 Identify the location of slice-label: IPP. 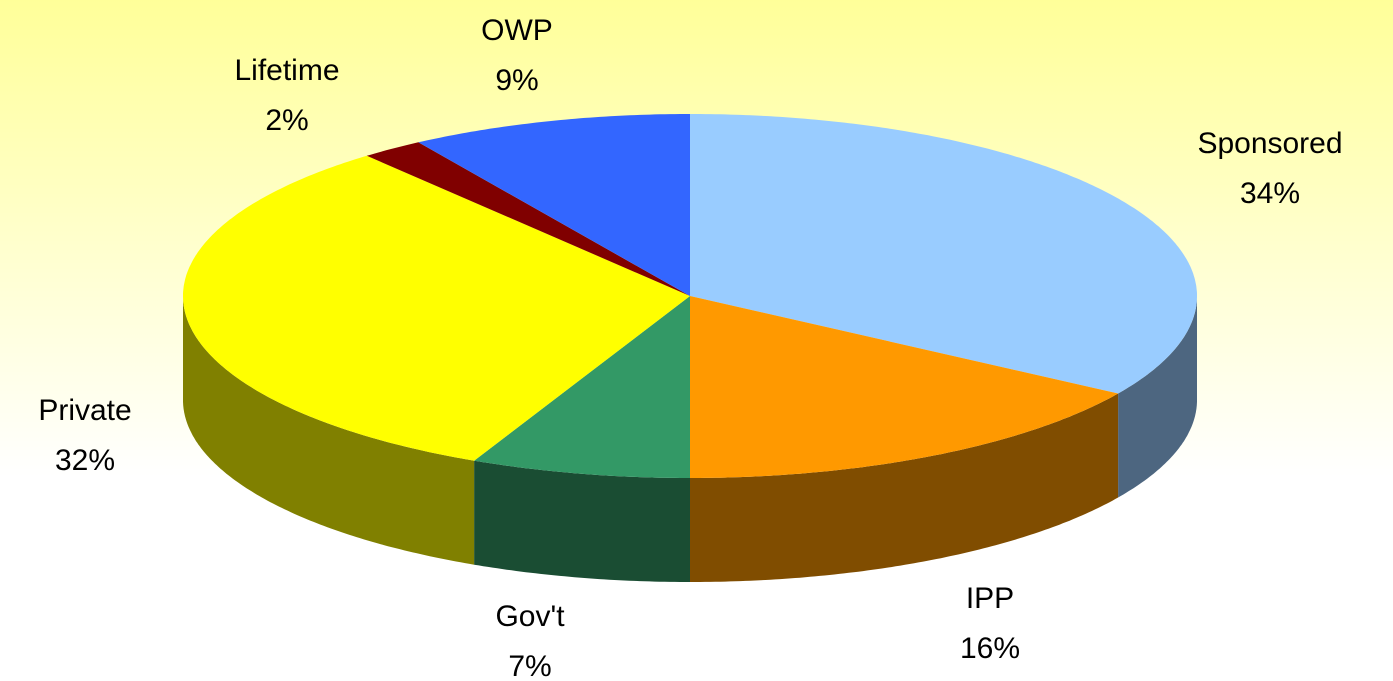
(990, 598).